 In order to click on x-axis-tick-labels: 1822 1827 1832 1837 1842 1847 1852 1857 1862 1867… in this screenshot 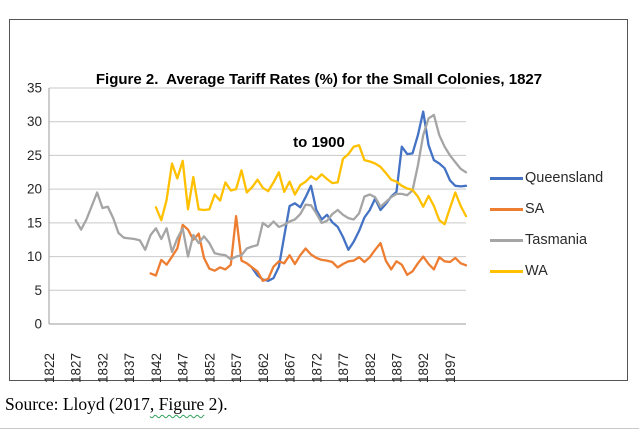, I will do `click(250, 368)`.